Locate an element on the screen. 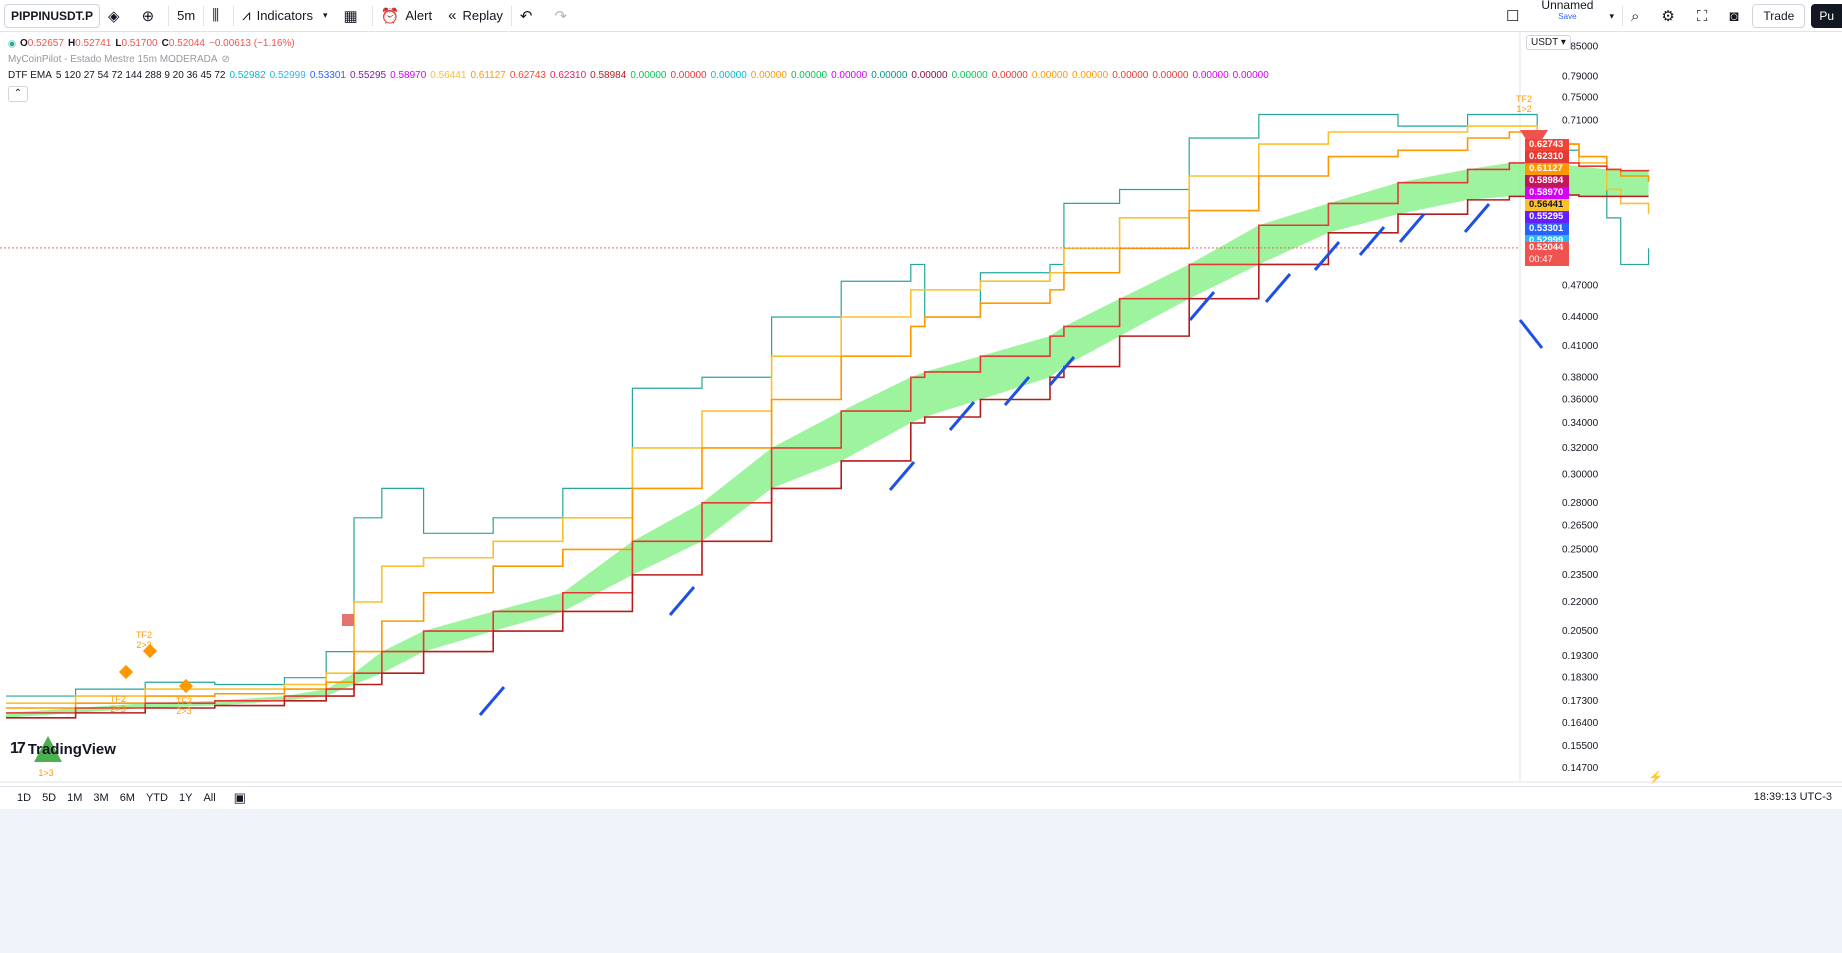 This screenshot has height=953, width=1842. eye-slash-icon: ⊘ is located at coordinates (225, 59).